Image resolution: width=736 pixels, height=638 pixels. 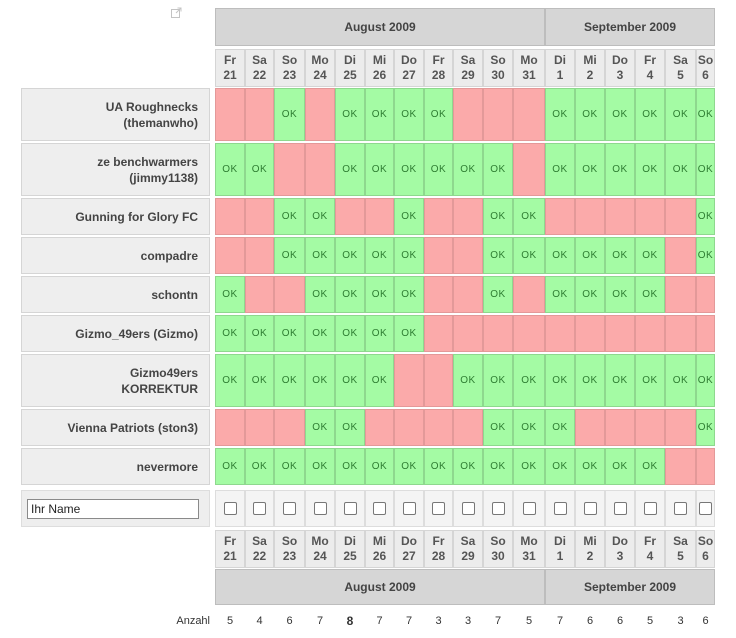 What do you see at coordinates (115, 114) in the screenshot?
I see `participant-name: UA Roughnecks (themanwho)` at bounding box center [115, 114].